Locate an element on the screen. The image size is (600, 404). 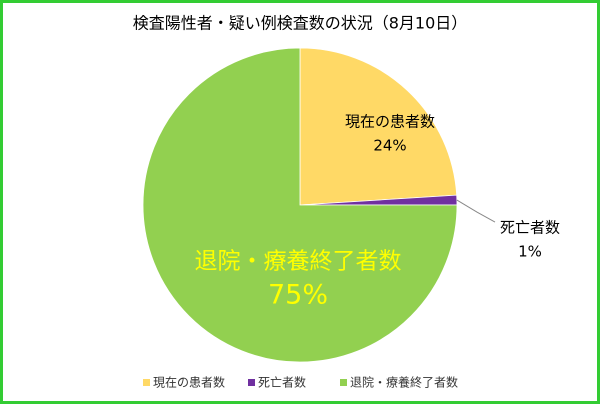
legend-label: 死亡者数 is located at coordinates (282, 382).